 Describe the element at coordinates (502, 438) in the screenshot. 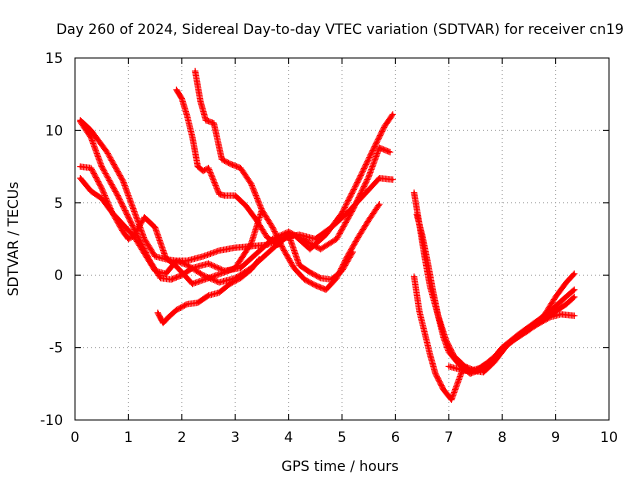

I see `x-tick-label: 8` at that location.